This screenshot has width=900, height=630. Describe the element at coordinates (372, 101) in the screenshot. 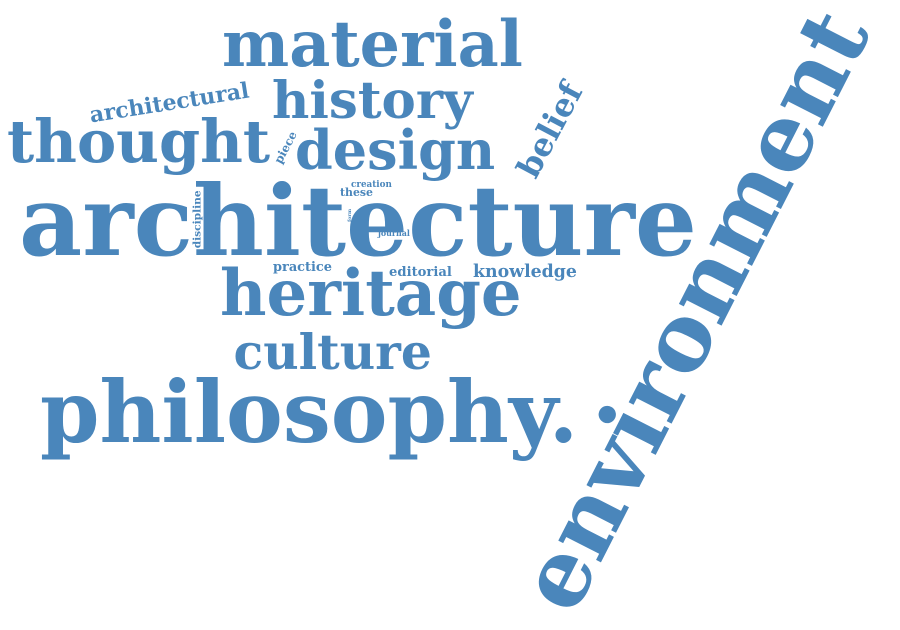

I see `word-history: history` at that location.